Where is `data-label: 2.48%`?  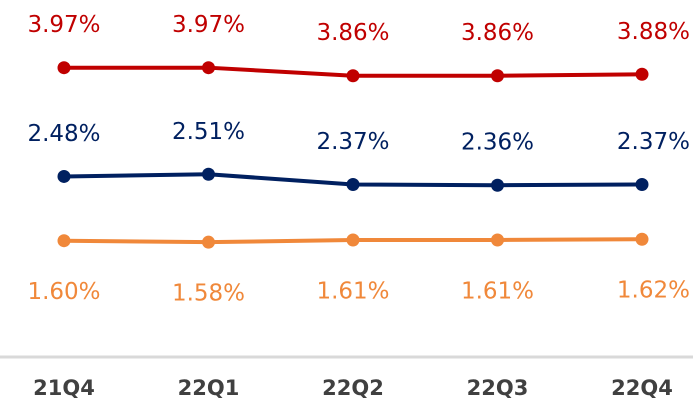
data-label: 2.48% is located at coordinates (63, 134).